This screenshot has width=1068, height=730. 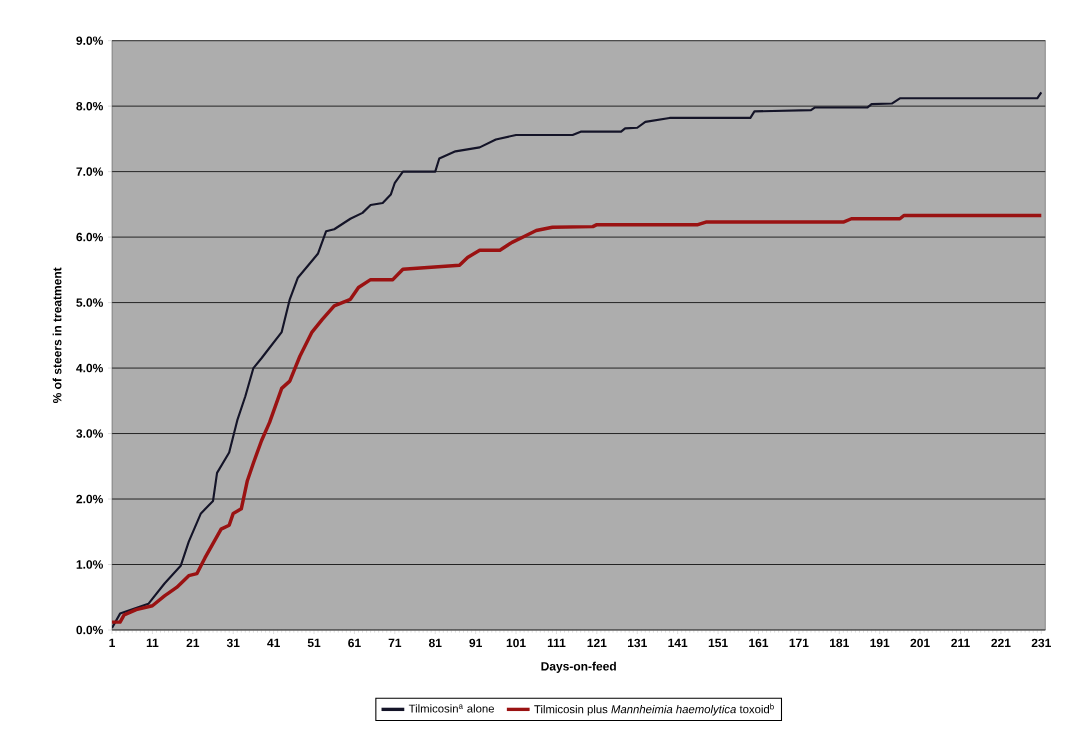 What do you see at coordinates (57, 335) in the screenshot?
I see `y-axis-title: % of steers in treatment` at bounding box center [57, 335].